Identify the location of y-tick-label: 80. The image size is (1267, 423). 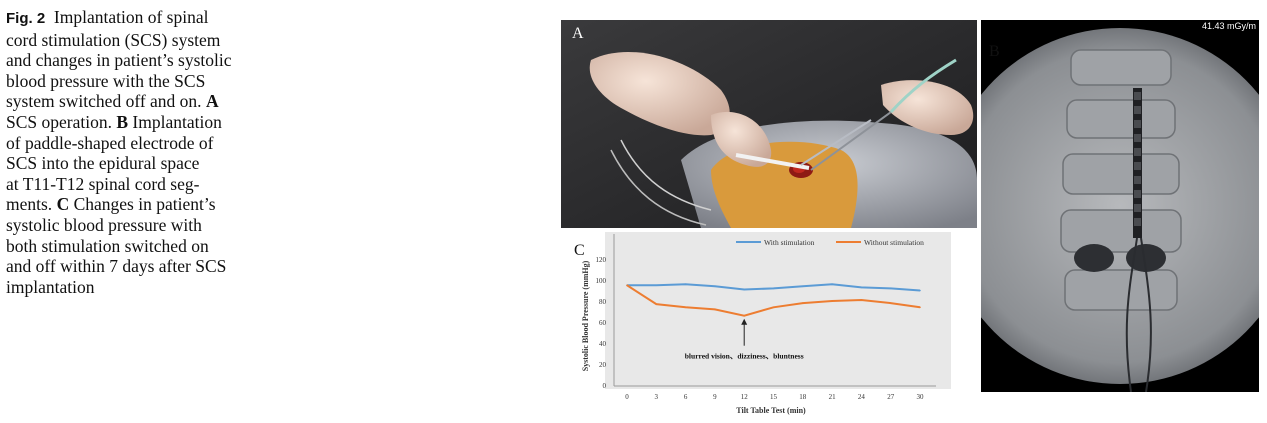
(603, 302).